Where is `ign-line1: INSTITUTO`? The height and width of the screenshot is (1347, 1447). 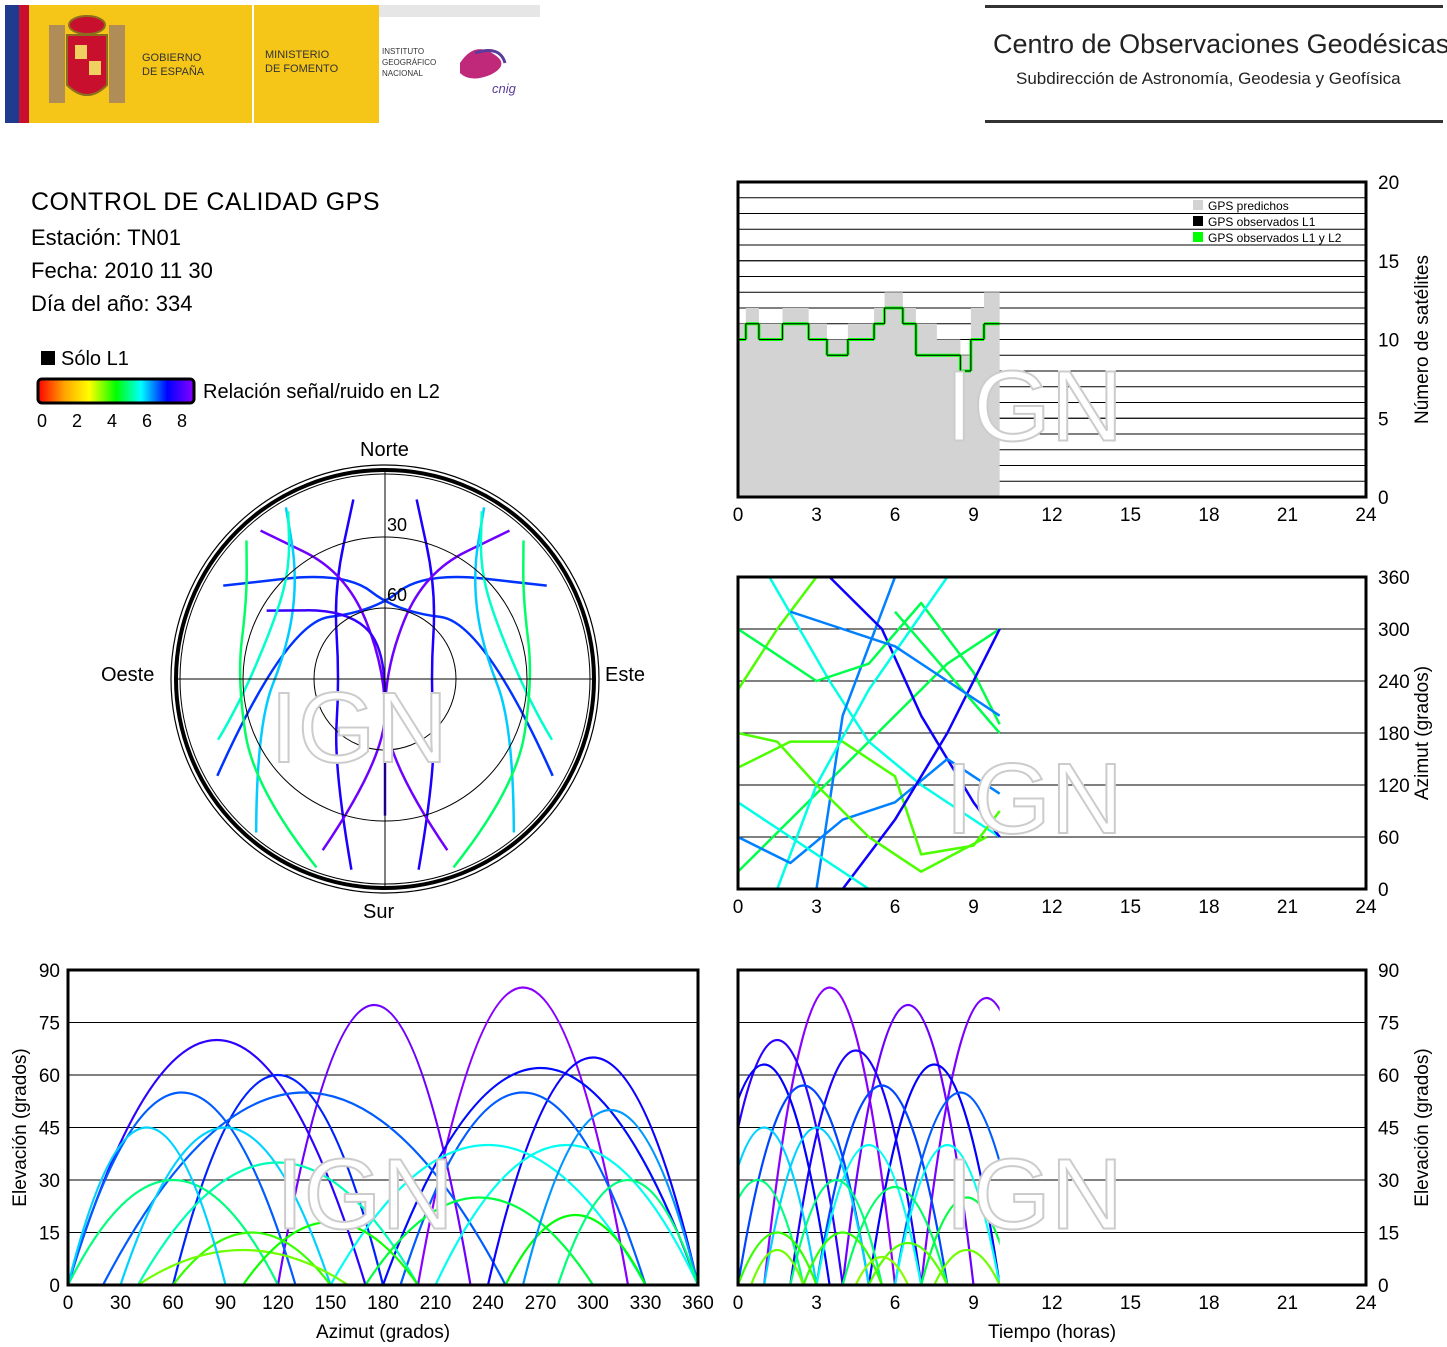
ign-line1: INSTITUTO is located at coordinates (403, 51).